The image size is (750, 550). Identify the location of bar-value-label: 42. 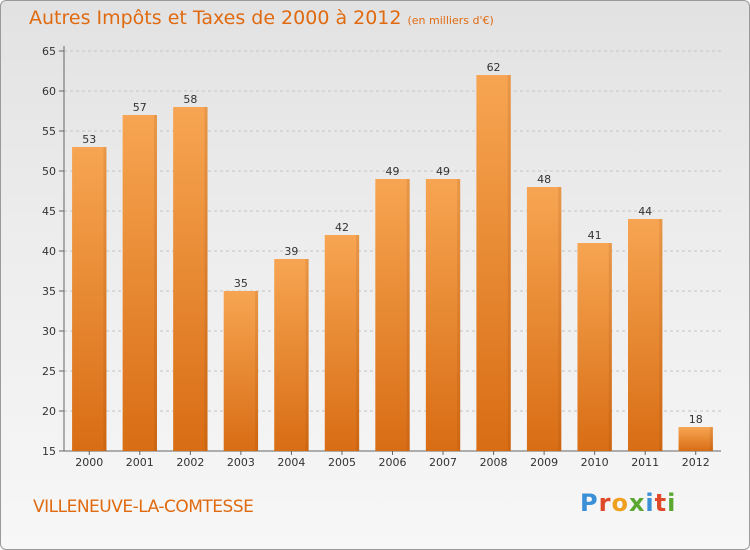
(342, 227).